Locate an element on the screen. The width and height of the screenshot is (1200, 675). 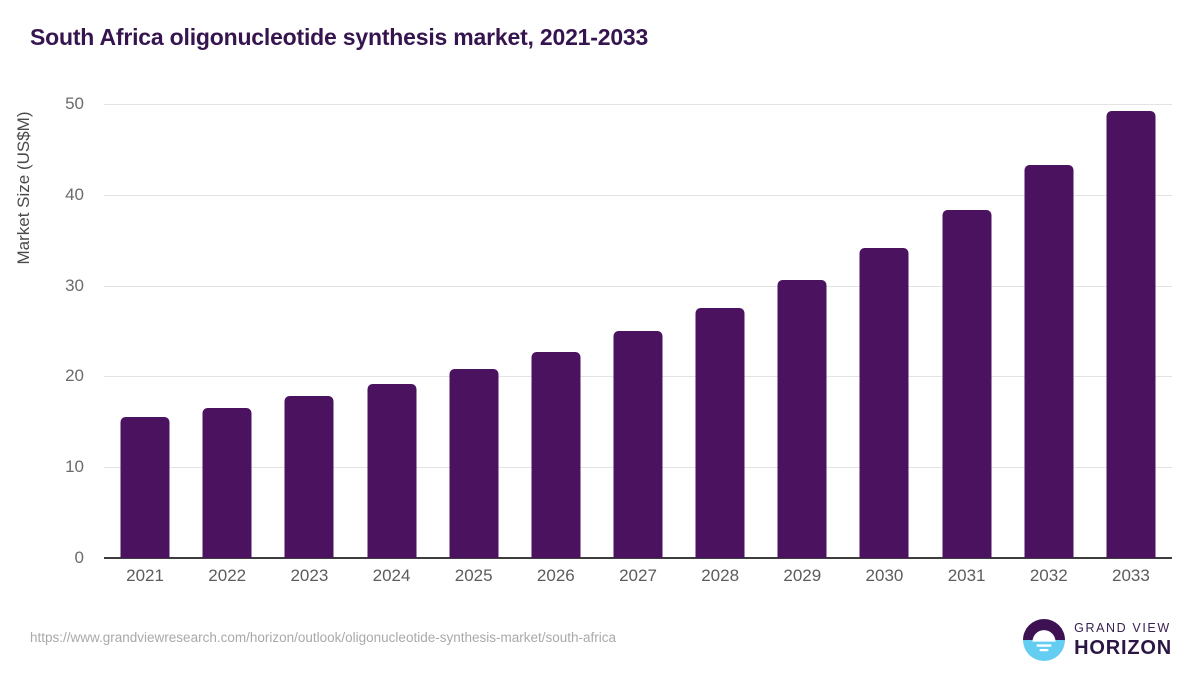
y-axis-ticks: 0 10 20 30 40 50 is located at coordinates (42, 330).